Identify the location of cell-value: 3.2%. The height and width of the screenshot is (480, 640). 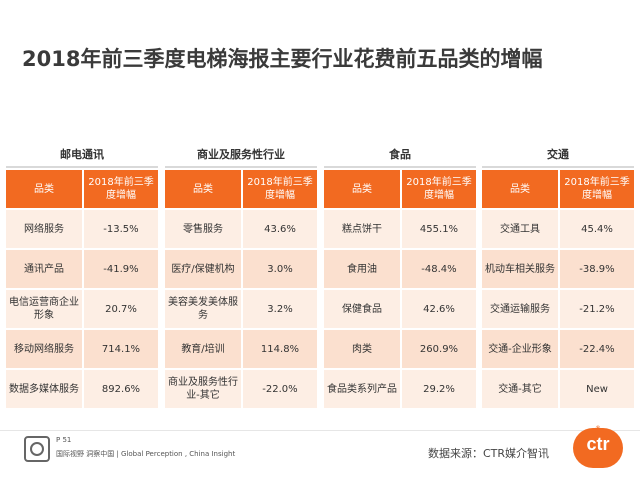
(280, 308).